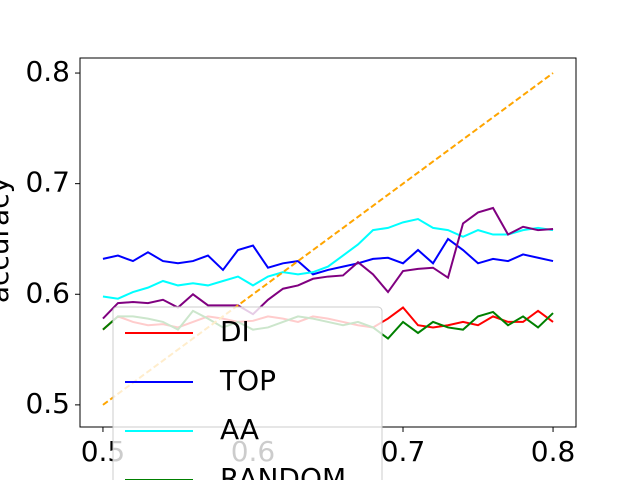 The width and height of the screenshot is (640, 480). What do you see at coordinates (283, 471) in the screenshot?
I see `legend-label: RANDOM` at bounding box center [283, 471].